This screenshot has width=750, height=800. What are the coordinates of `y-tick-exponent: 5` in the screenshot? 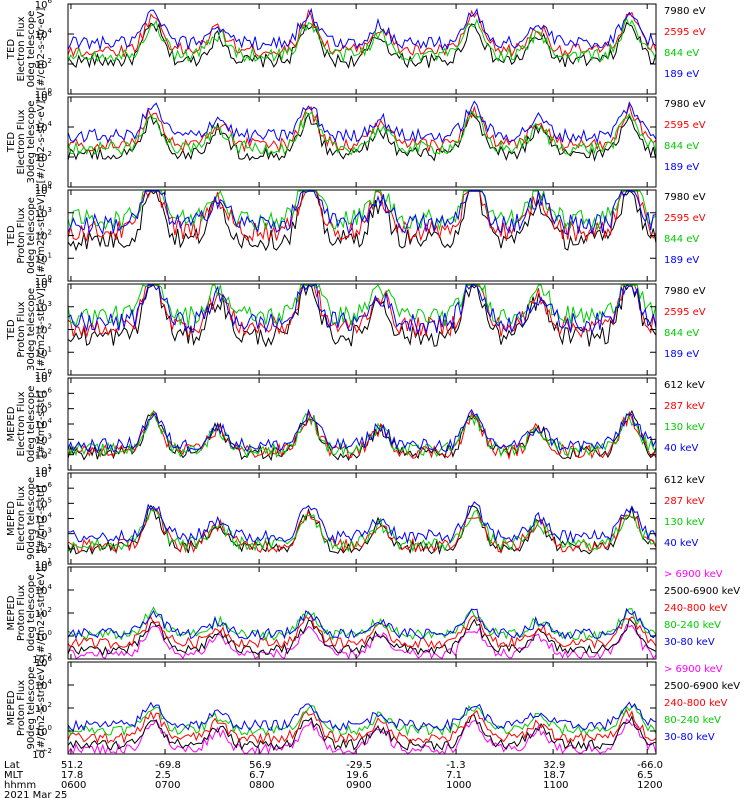 It's located at (50, 500).